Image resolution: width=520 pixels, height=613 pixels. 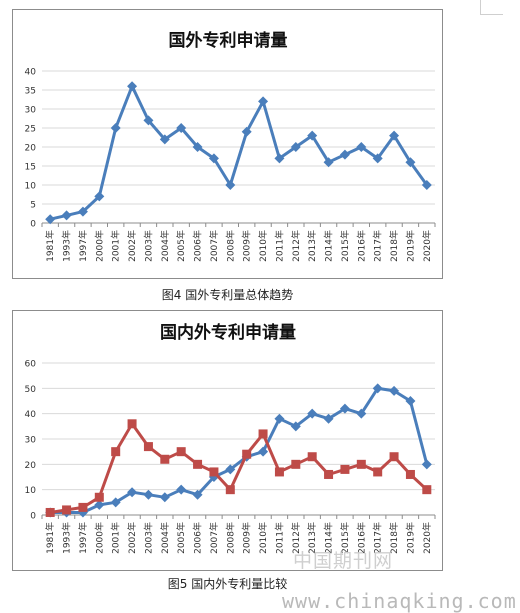 What do you see at coordinates (263, 246) in the screenshot?
I see `x-tick-label: 2010年` at bounding box center [263, 246].